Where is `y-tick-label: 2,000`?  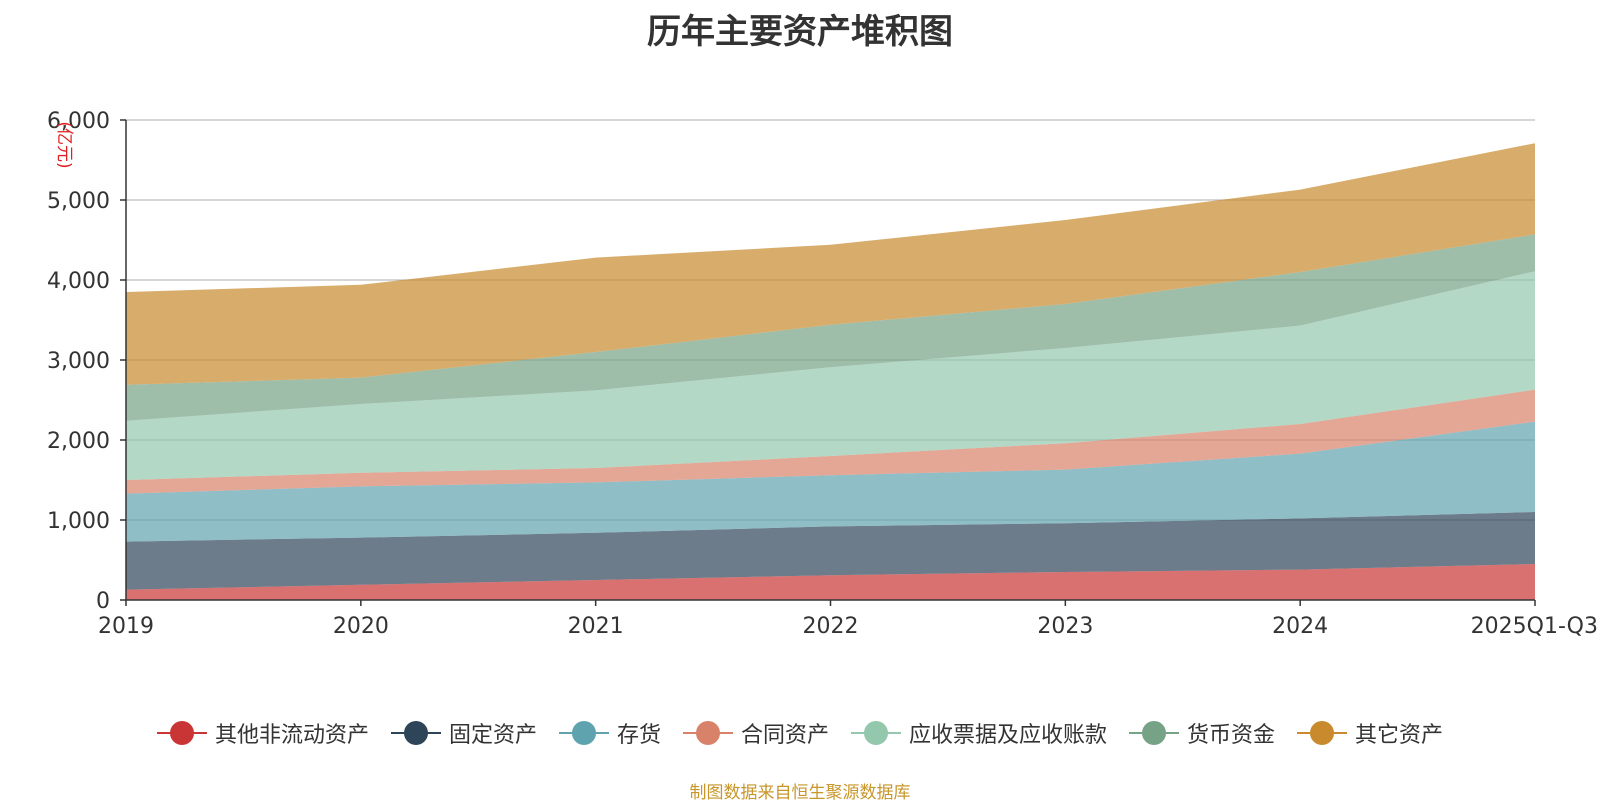
y-tick-label: 2,000 is located at coordinates (78, 441).